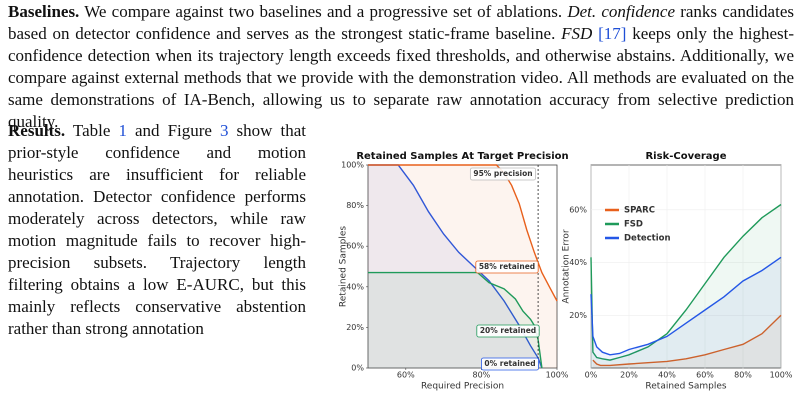 The height and width of the screenshot is (412, 804). What do you see at coordinates (462, 156) in the screenshot?
I see `chart-title: Retained Samples At Target Precision` at bounding box center [462, 156].